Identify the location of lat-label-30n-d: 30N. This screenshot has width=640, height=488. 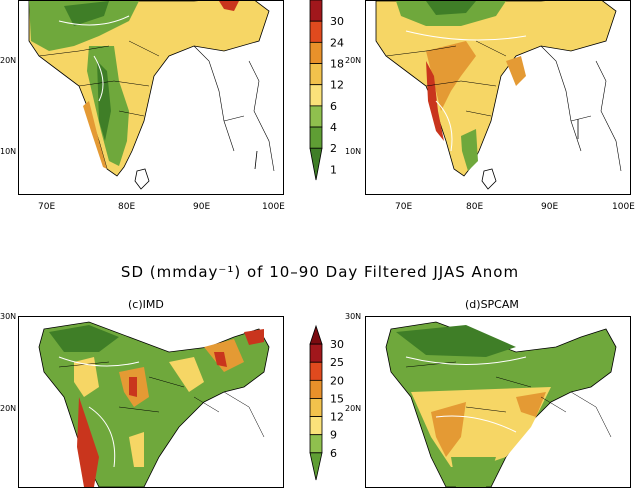
(353, 316).